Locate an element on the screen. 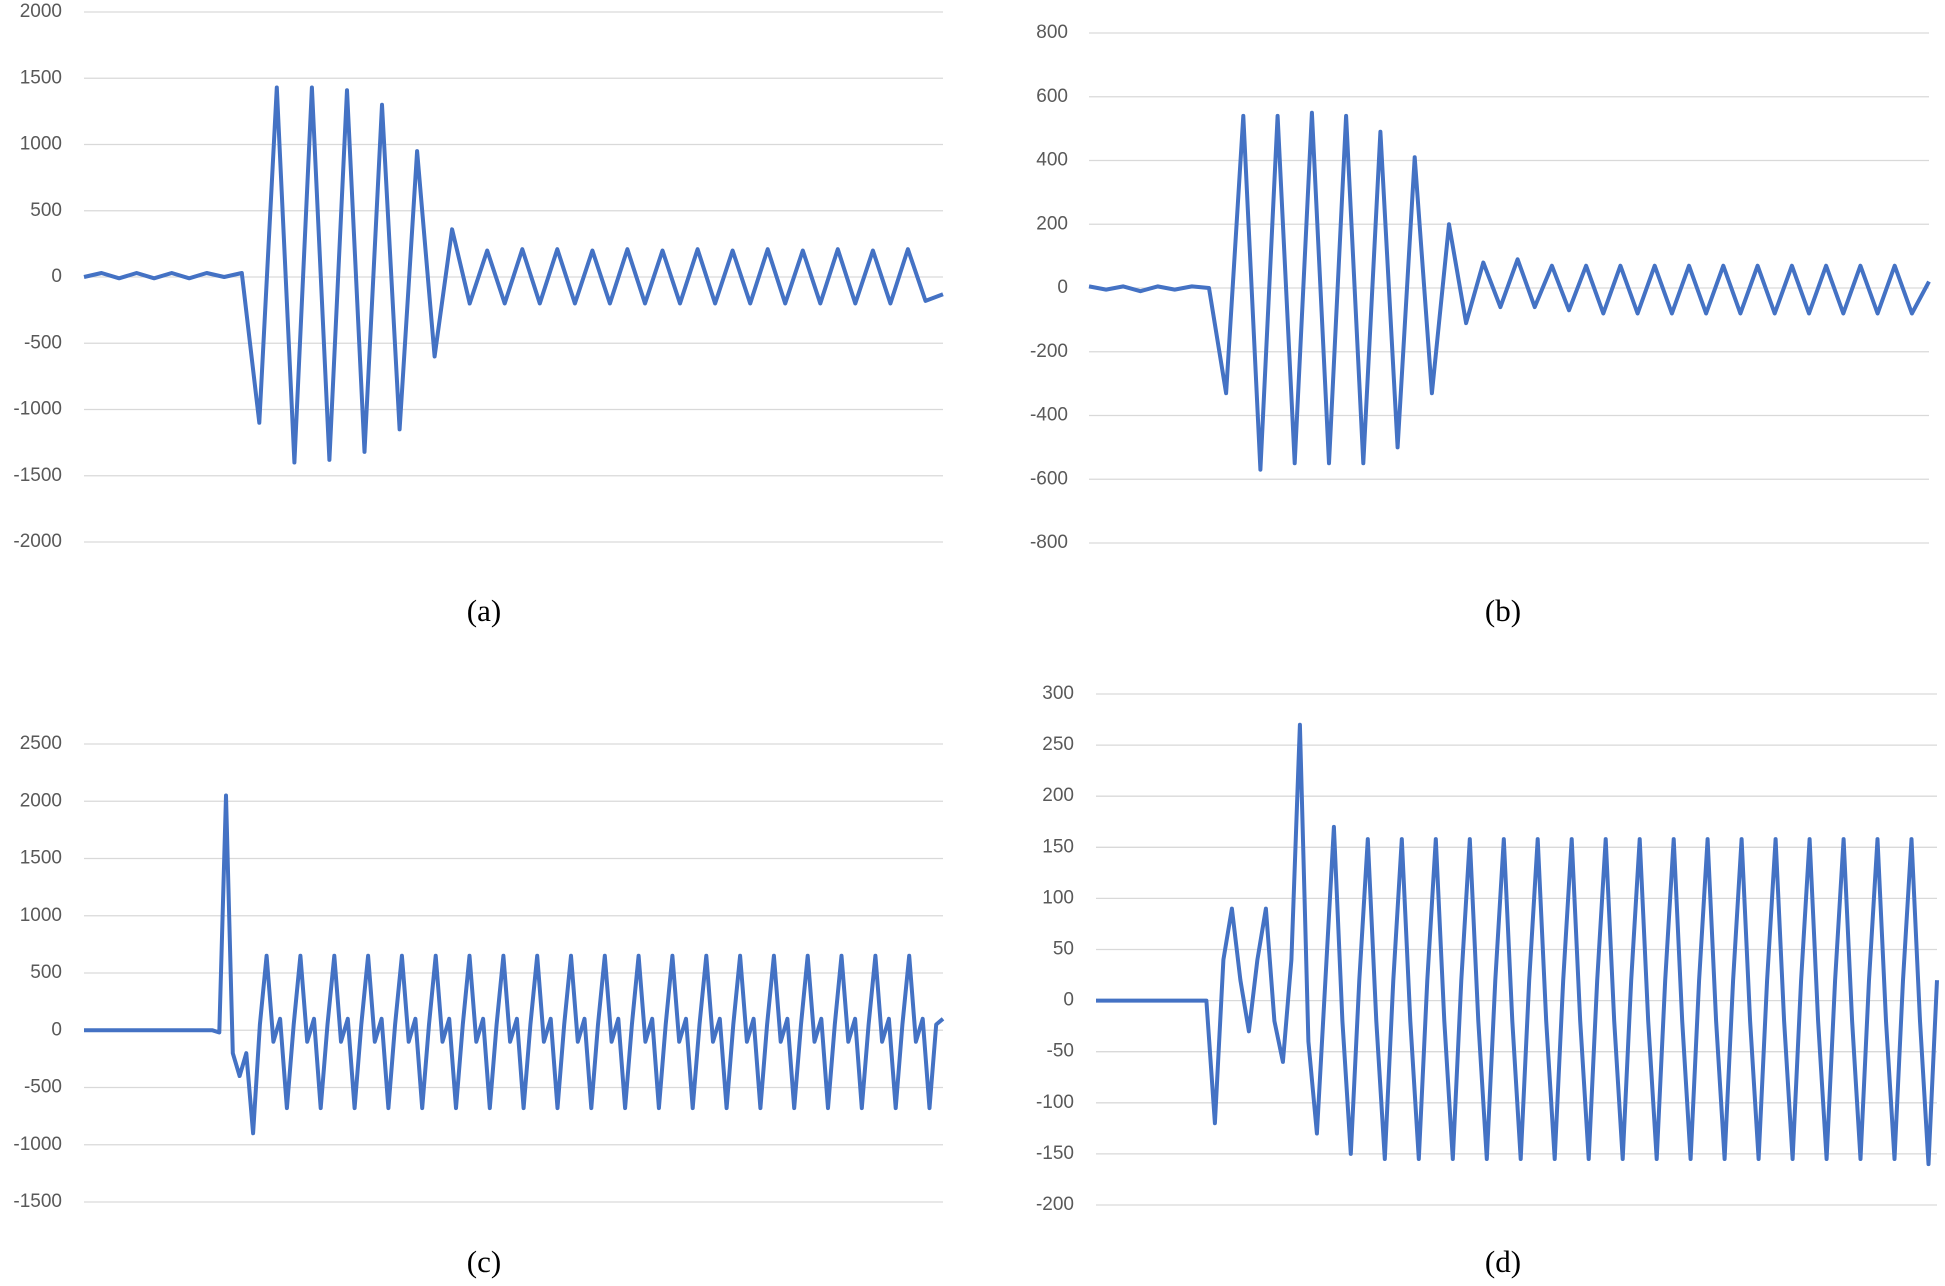 This screenshot has height=1286, width=1945. y-tick-label: -50 is located at coordinates (1060, 1051).